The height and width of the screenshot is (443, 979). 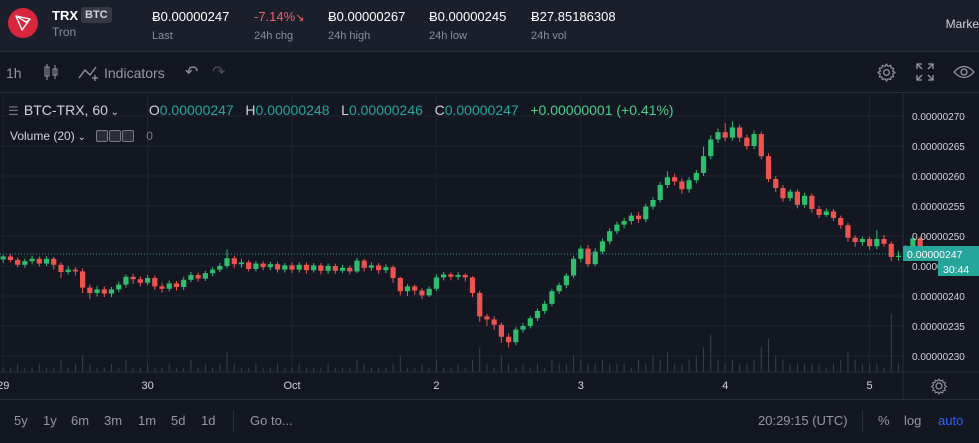 I want to click on axis-settings-icon, so click(x=939, y=386).